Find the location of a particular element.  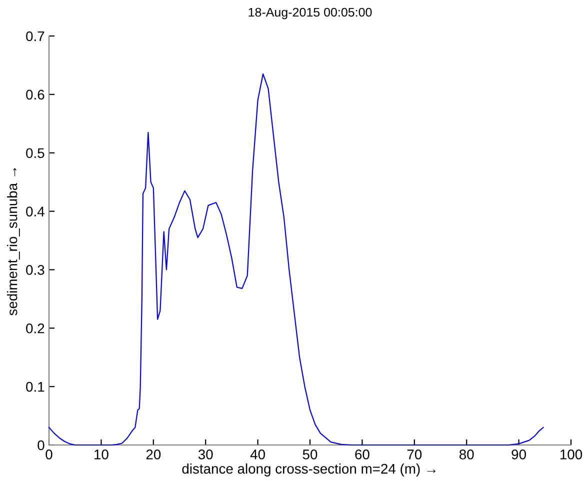

x-tick-label: 0 is located at coordinates (49, 455).